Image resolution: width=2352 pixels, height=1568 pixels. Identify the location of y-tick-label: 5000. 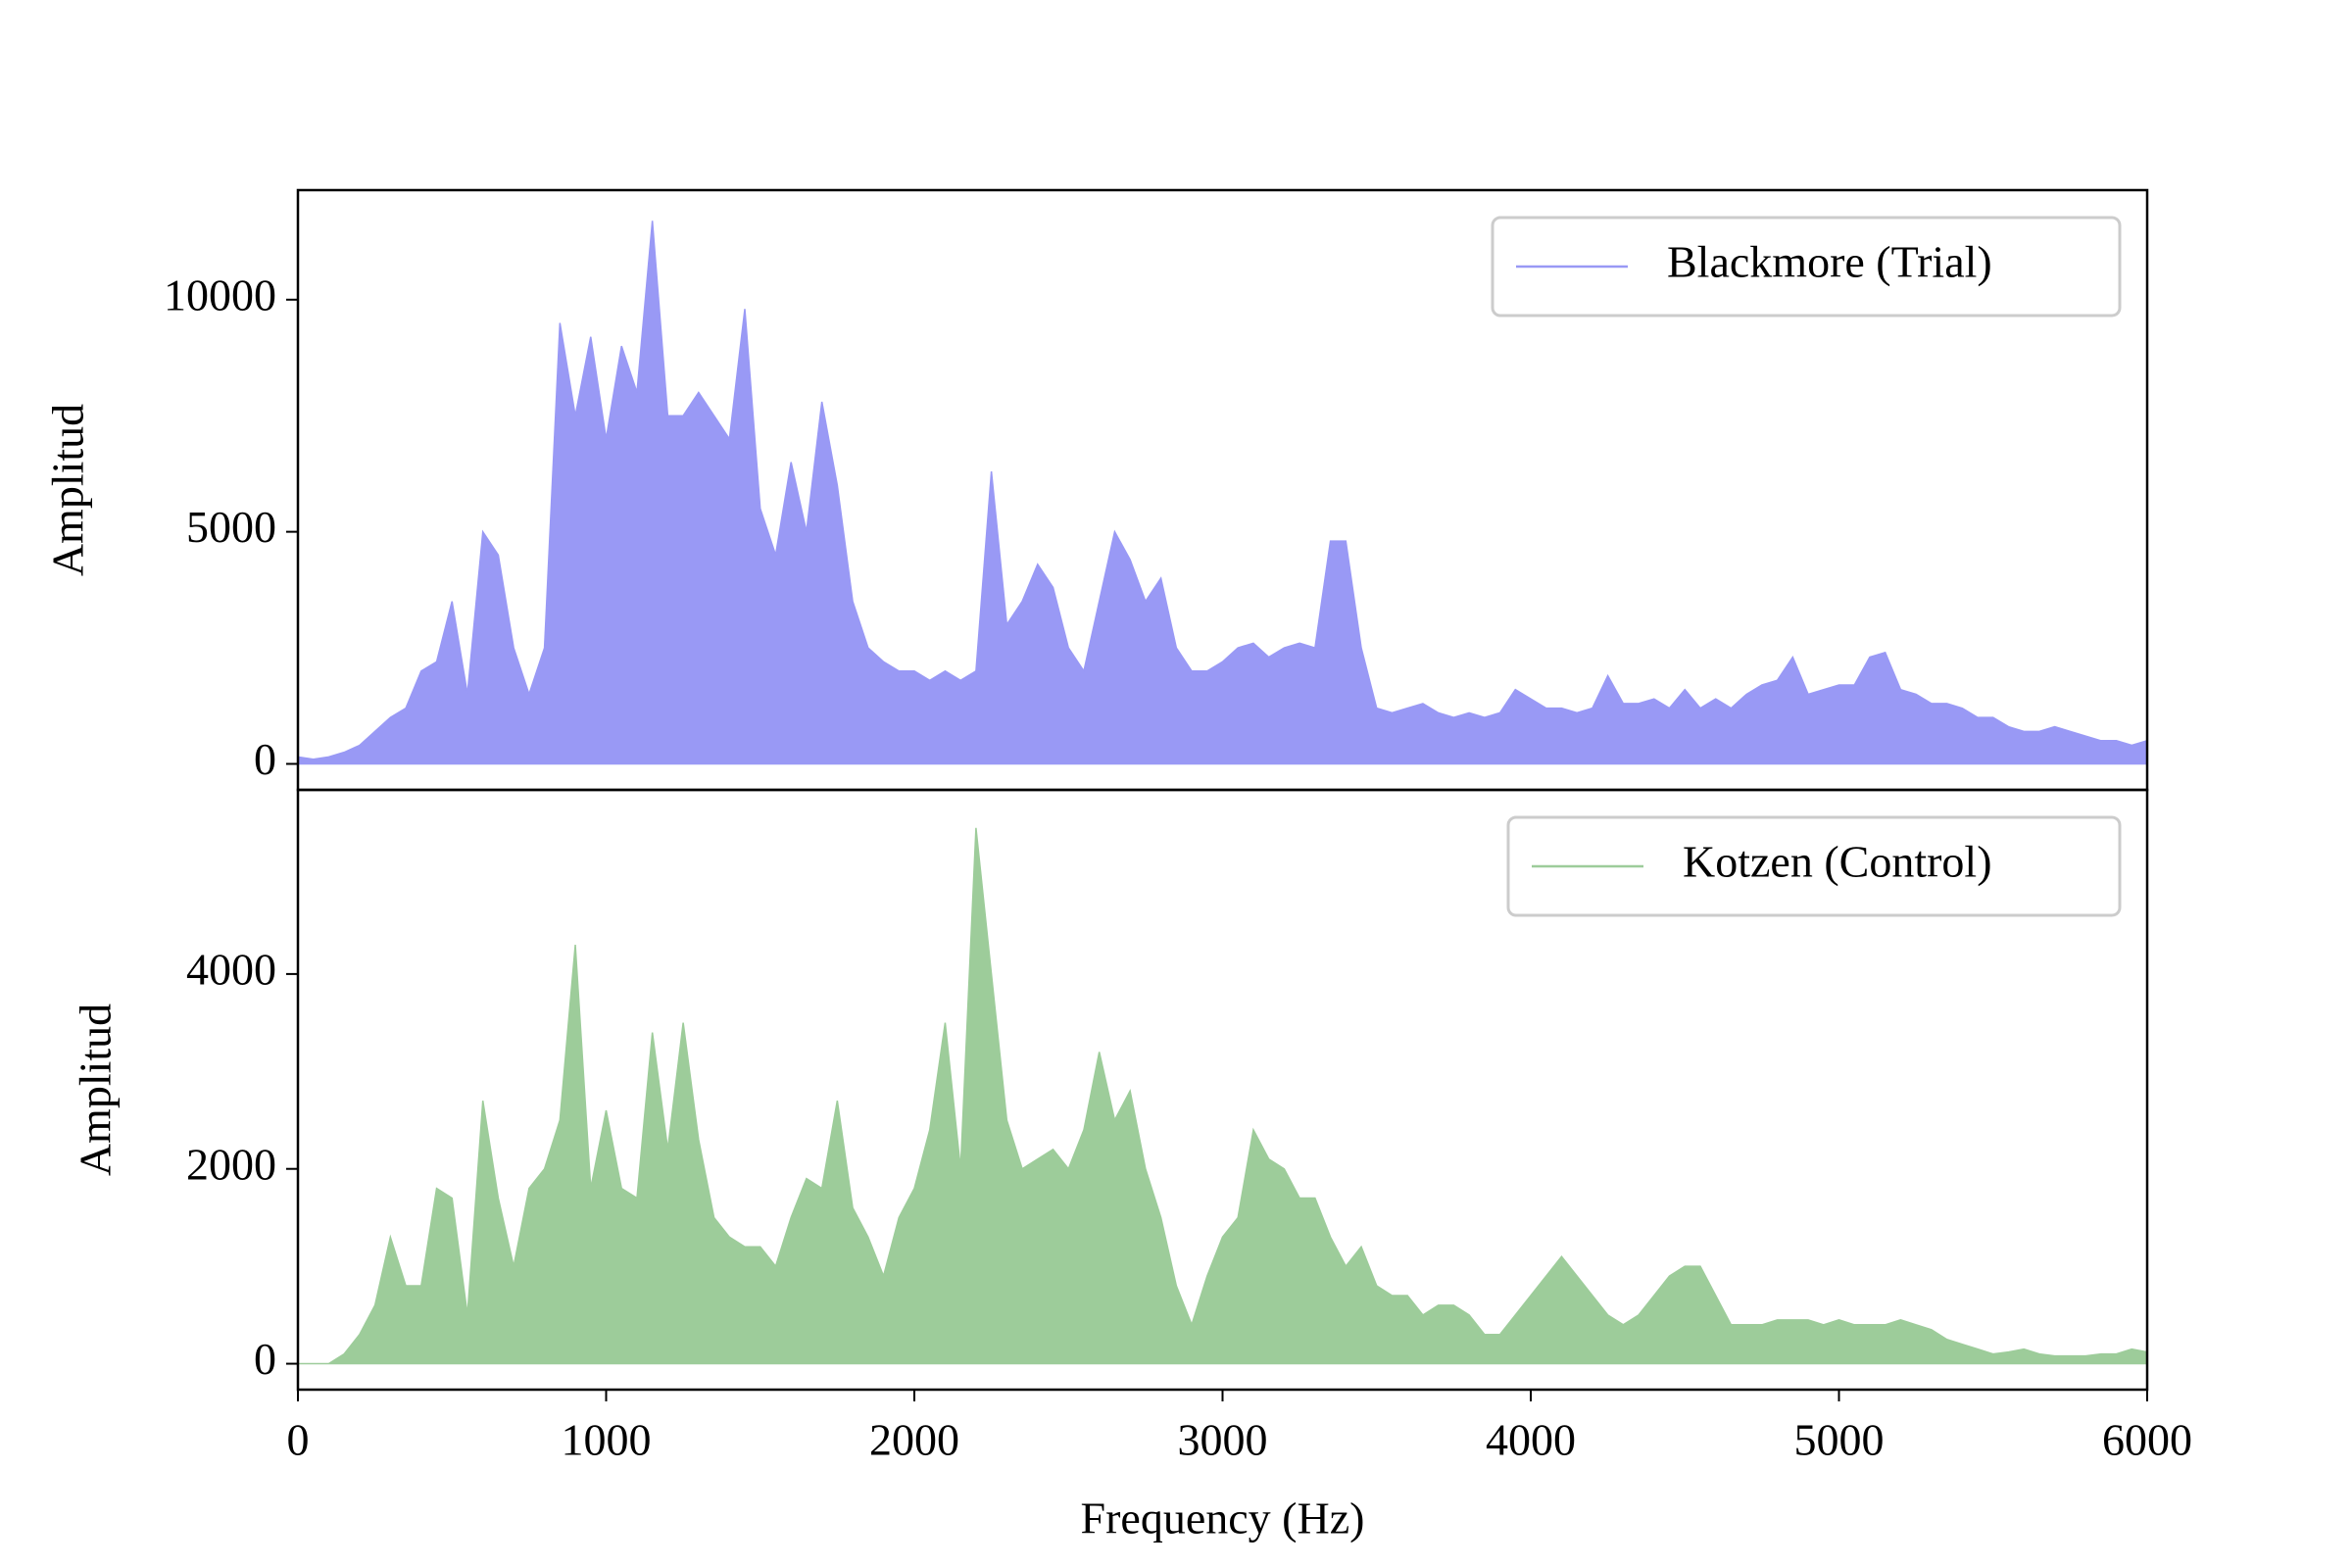
(231, 527).